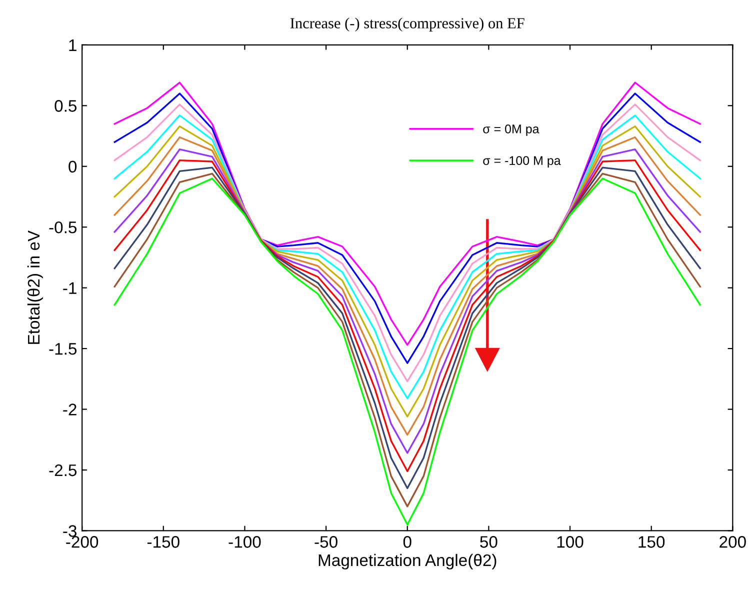  Describe the element at coordinates (651, 542) in the screenshot. I see `x-tick-label: 150` at that location.